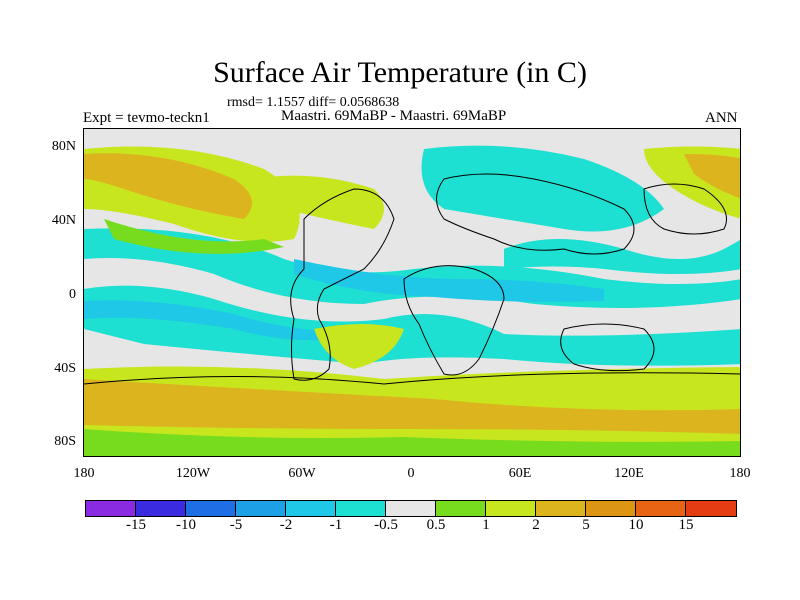  Describe the element at coordinates (313, 102) in the screenshot. I see `stats-text: rmsd= 1.1557 diff= 0.0568638` at that location.